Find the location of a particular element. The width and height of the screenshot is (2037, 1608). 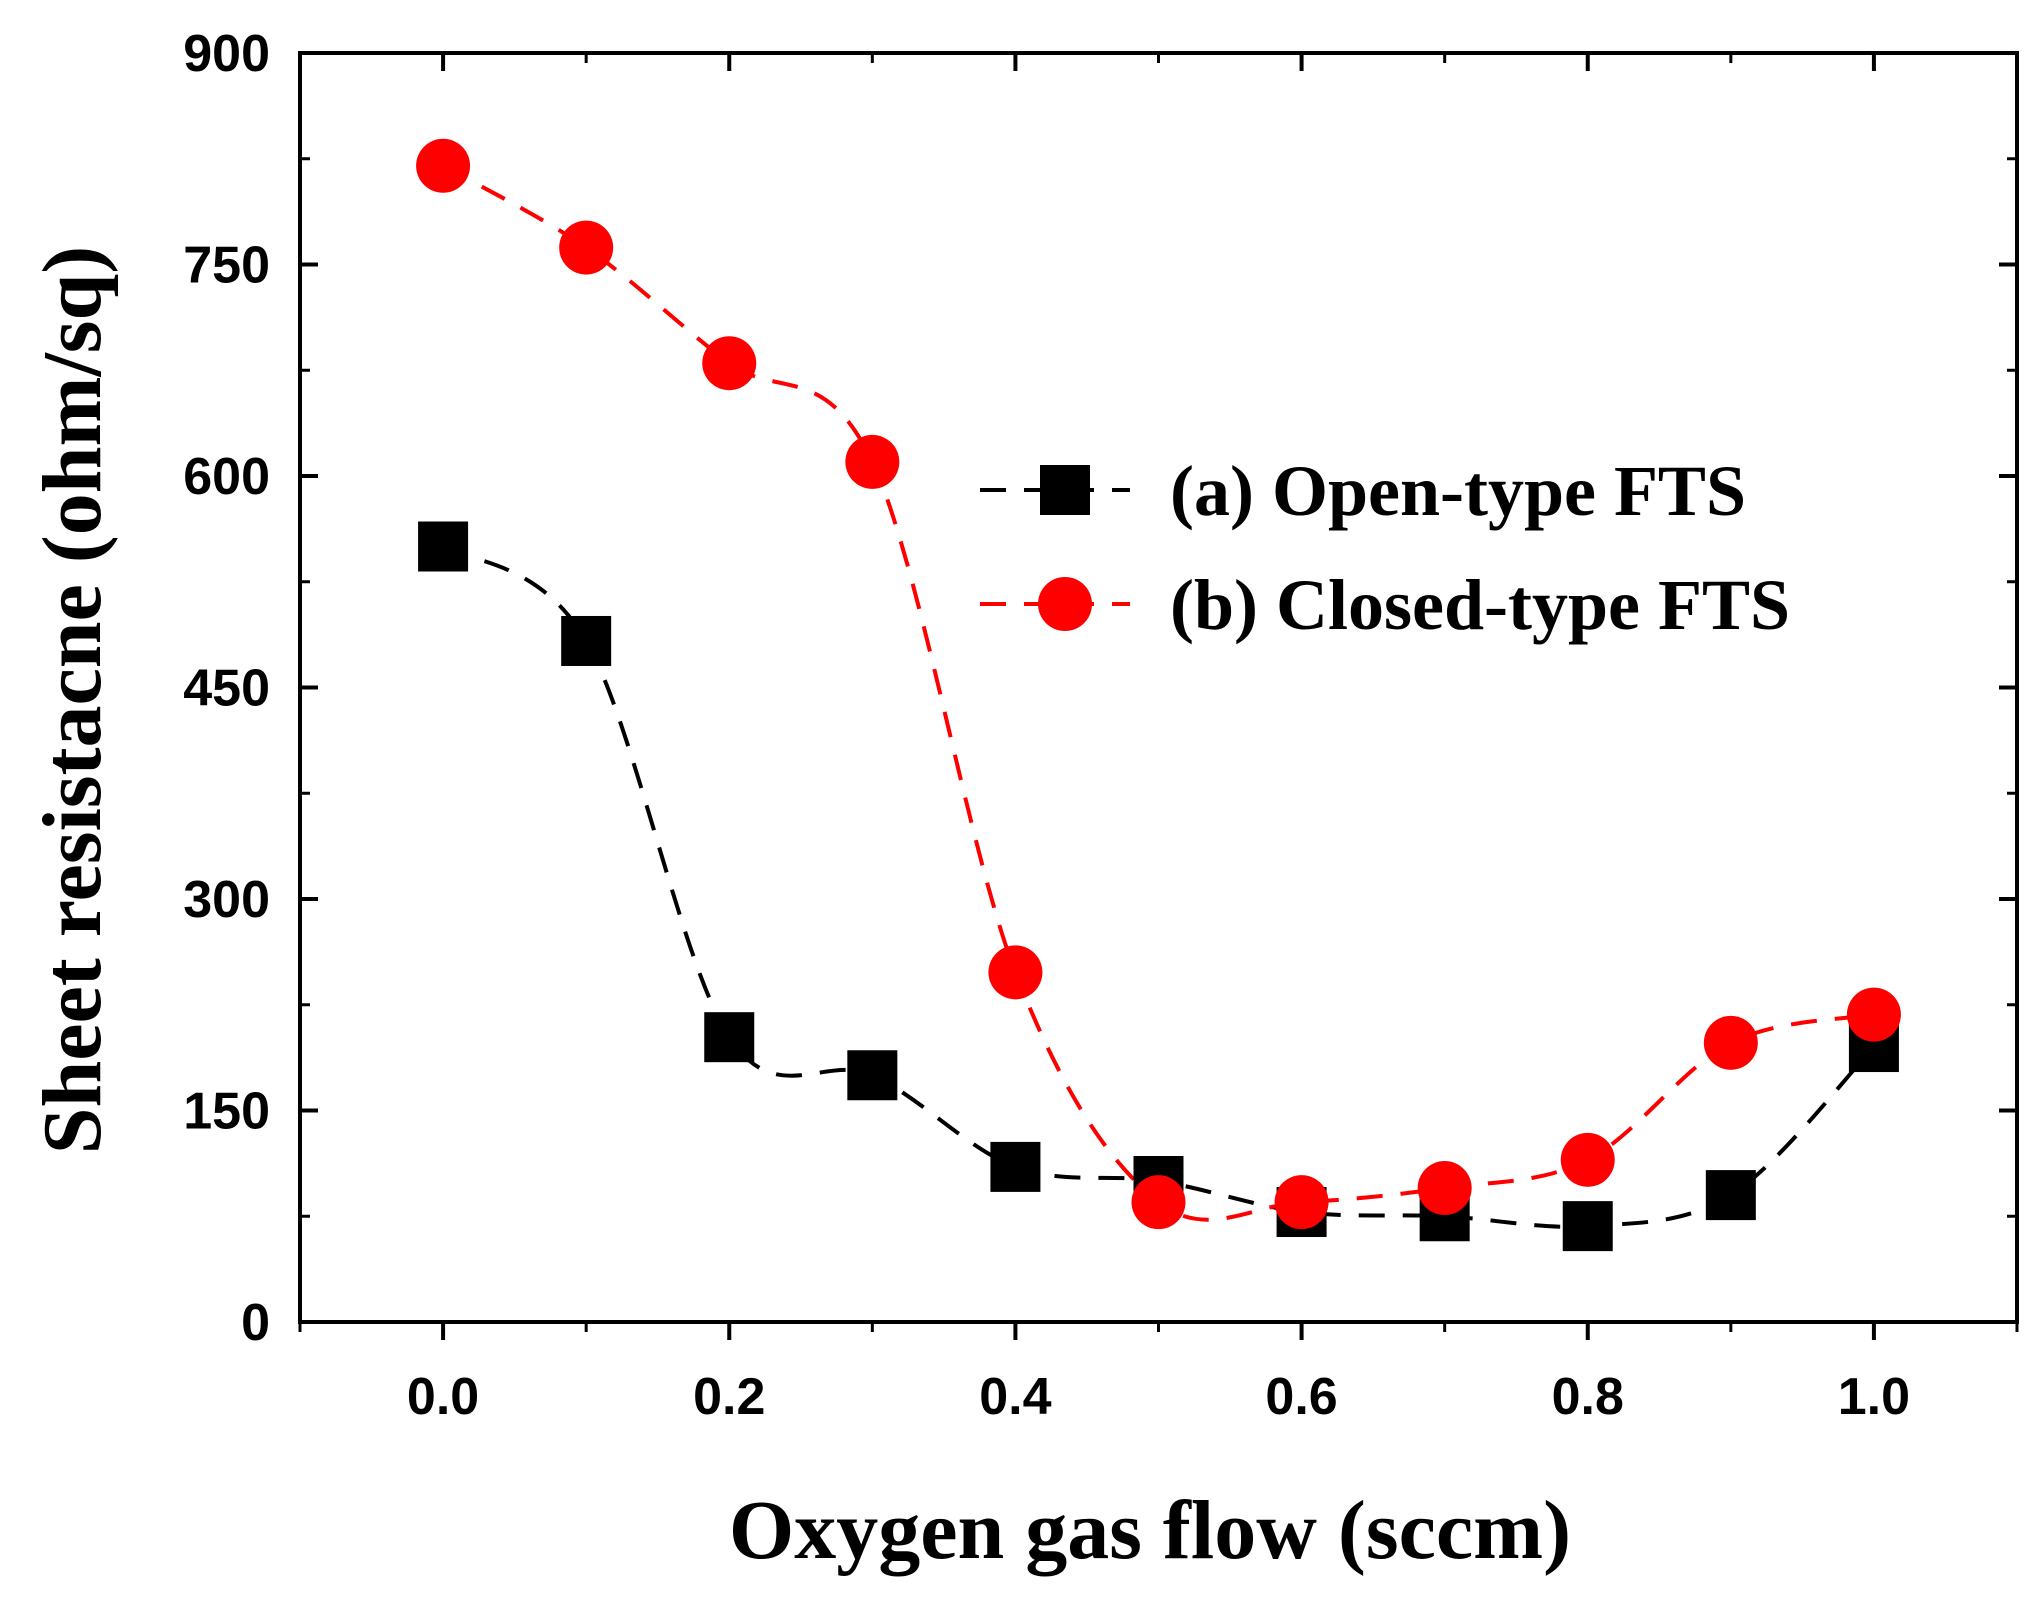

x-tick-label: 0.6 is located at coordinates (1301, 1397).